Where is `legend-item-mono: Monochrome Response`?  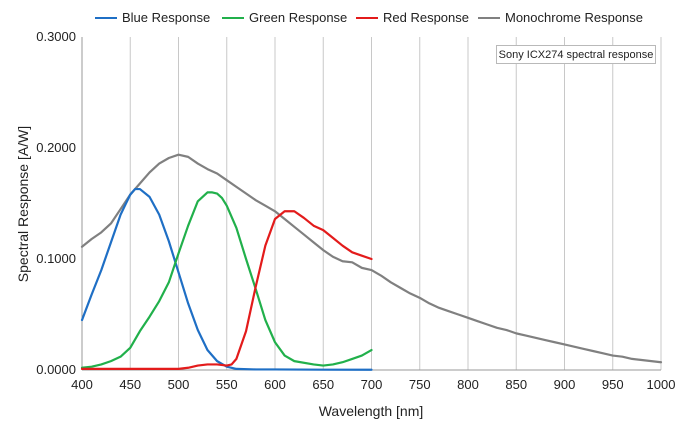
legend-item-mono: Monochrome Response is located at coordinates (560, 17).